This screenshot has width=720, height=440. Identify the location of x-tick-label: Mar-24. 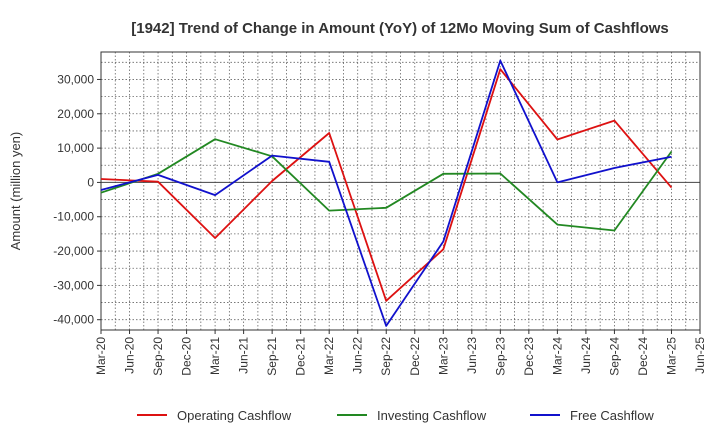
(557, 356).